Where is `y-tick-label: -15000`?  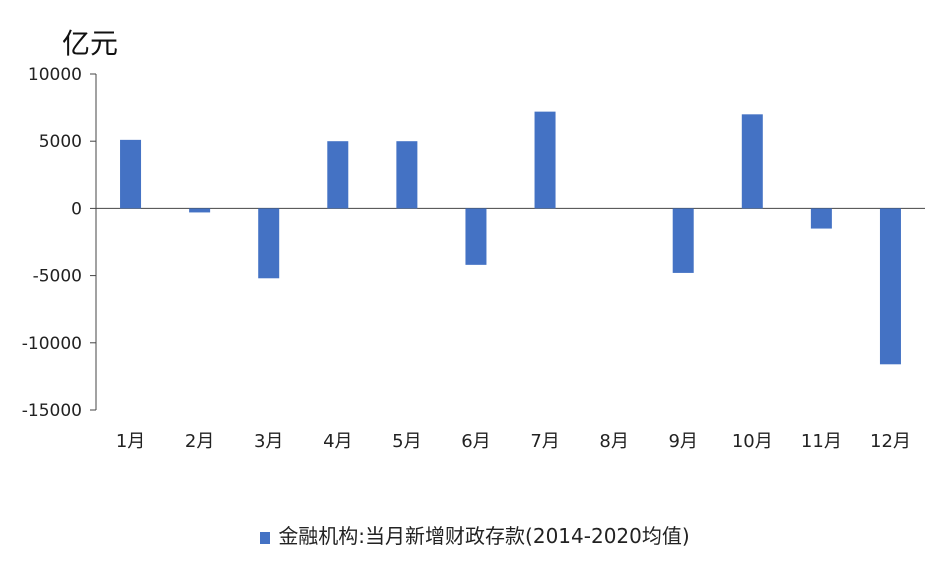
y-tick-label: -15000 is located at coordinates (52, 411).